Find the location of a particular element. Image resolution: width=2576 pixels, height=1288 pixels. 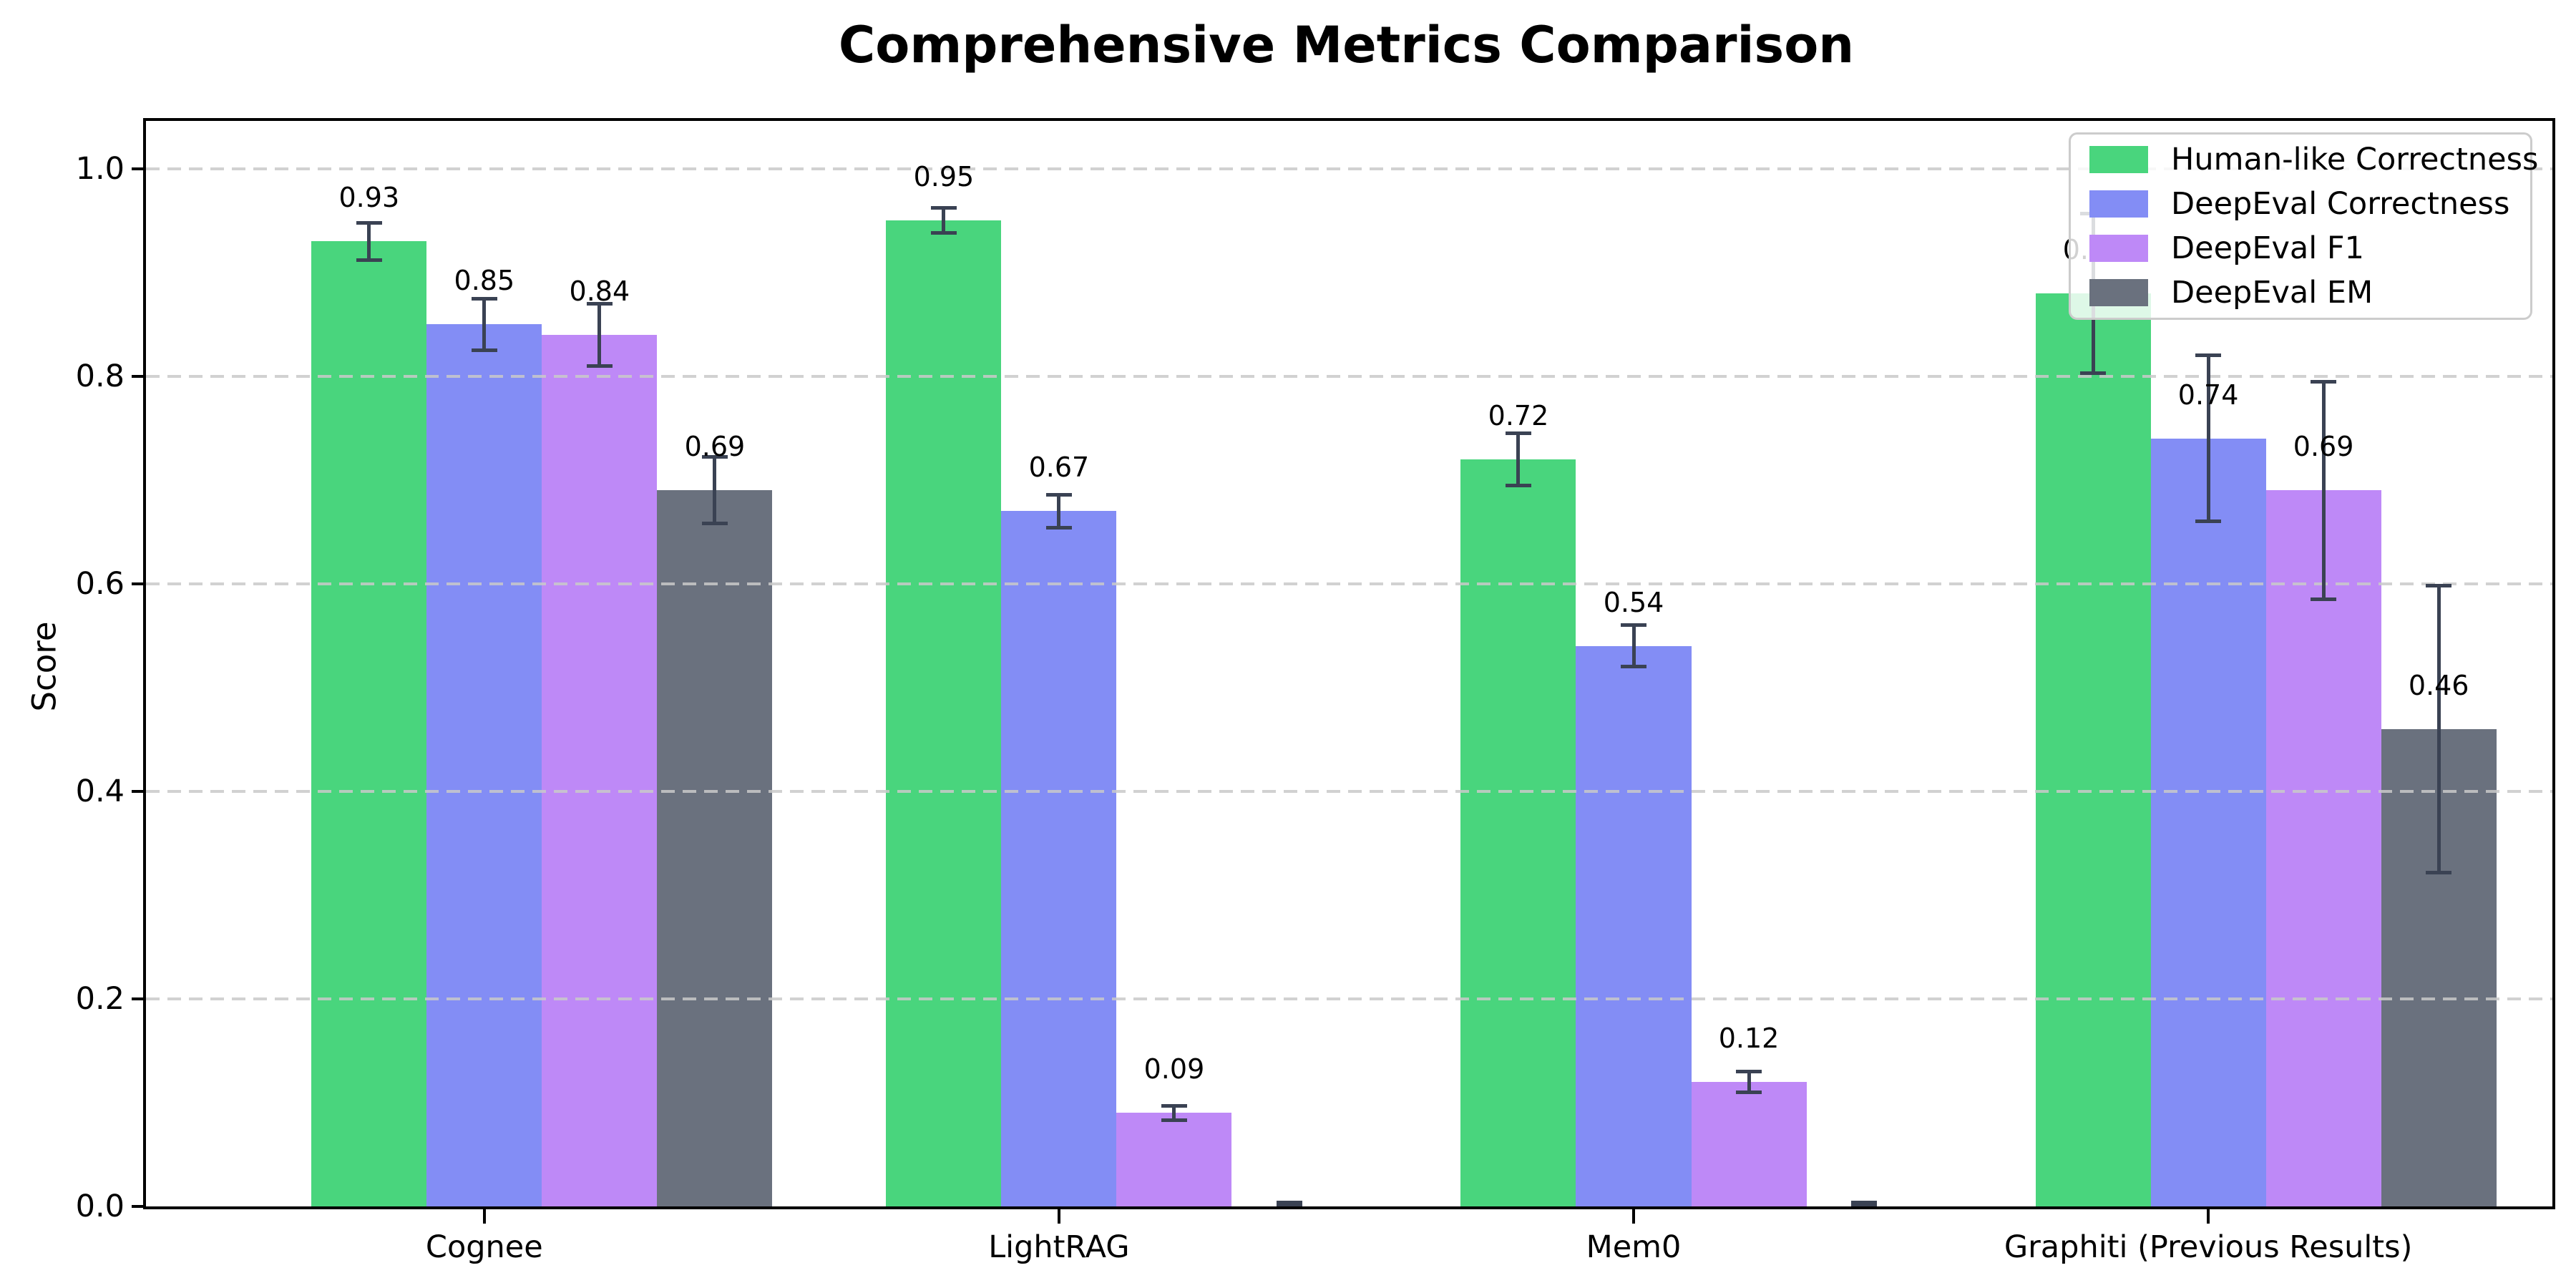

bar-value-label: 0.85 is located at coordinates (484, 281).